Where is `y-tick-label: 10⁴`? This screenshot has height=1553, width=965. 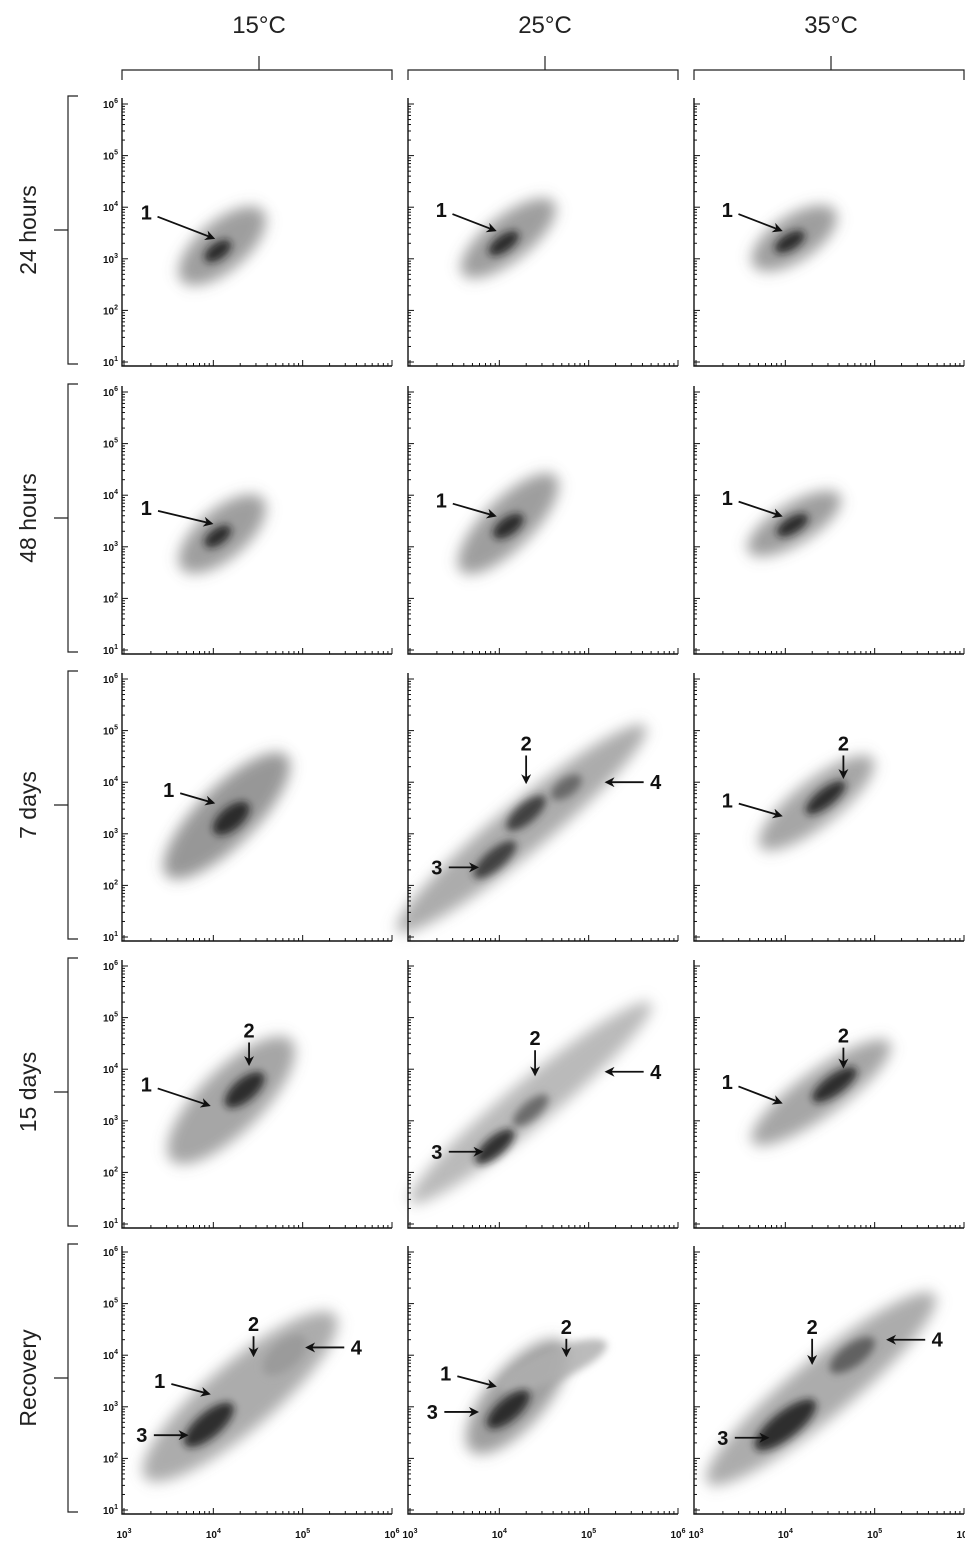
y-tick-label: 10⁴ is located at coordinates (110, 1355).